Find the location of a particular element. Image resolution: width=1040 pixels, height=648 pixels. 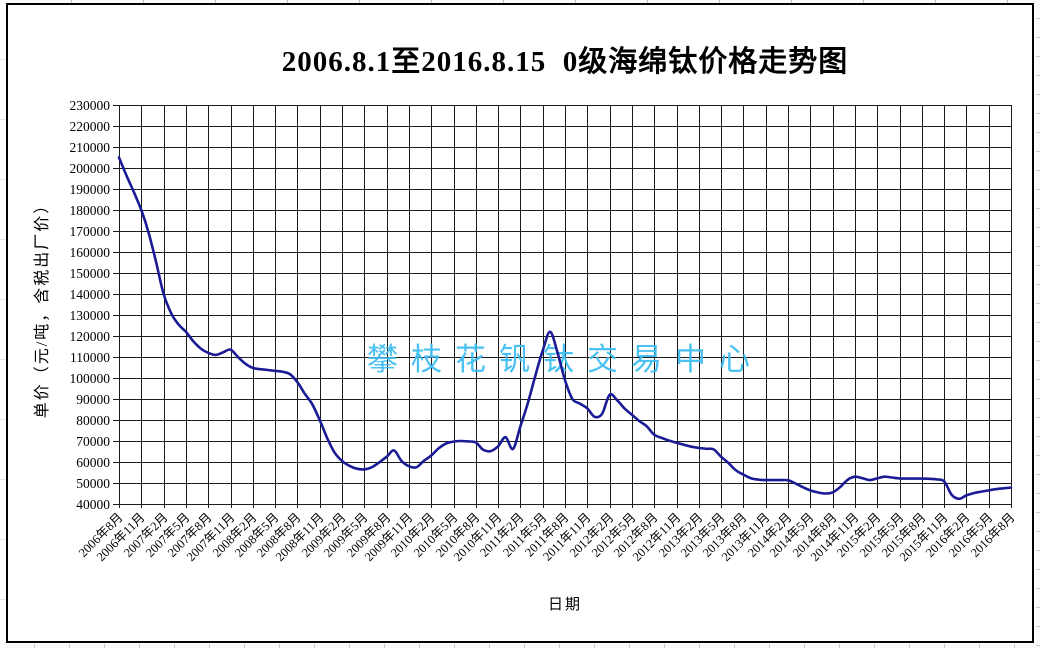

spreadsheet-edge-right is located at coordinates (1038, 324).